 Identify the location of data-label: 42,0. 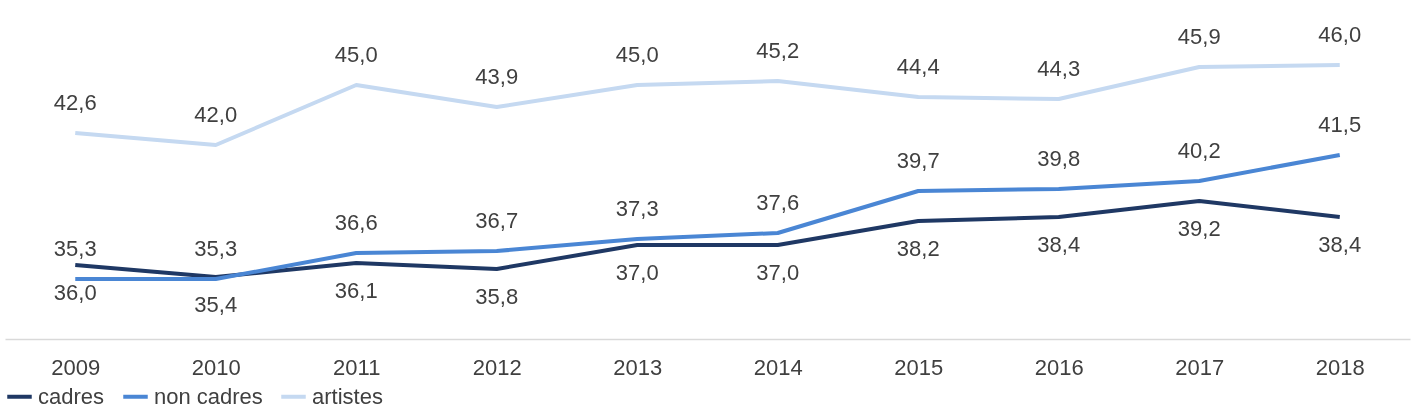
(216, 114).